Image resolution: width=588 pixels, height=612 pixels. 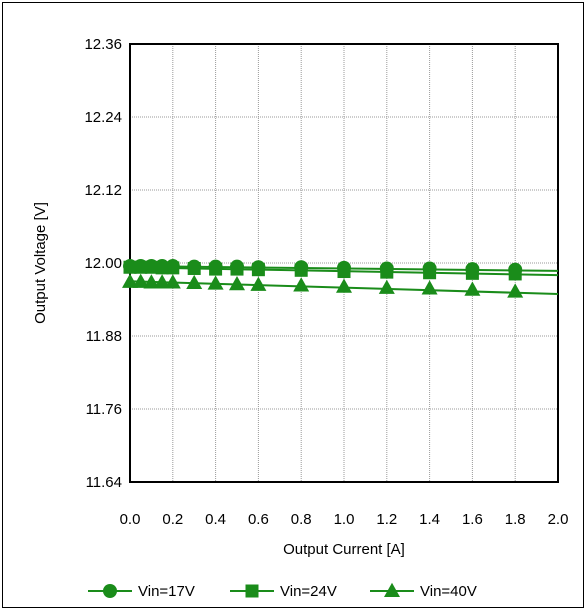 What do you see at coordinates (104, 336) in the screenshot?
I see `y-tick-label: 11.88` at bounding box center [104, 336].